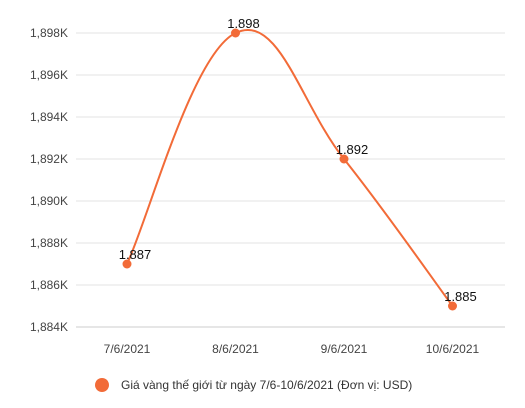  Describe the element at coordinates (292, 349) in the screenshot. I see `x-axis-ticks: 7/6/2021 8/6/2021 9/6/2021 10/6/2021` at that location.